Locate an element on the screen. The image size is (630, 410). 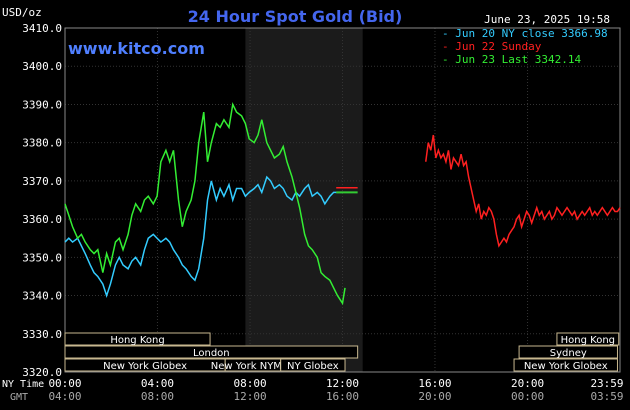
y-tick-label: 3400.0 is located at coordinates (42, 66).